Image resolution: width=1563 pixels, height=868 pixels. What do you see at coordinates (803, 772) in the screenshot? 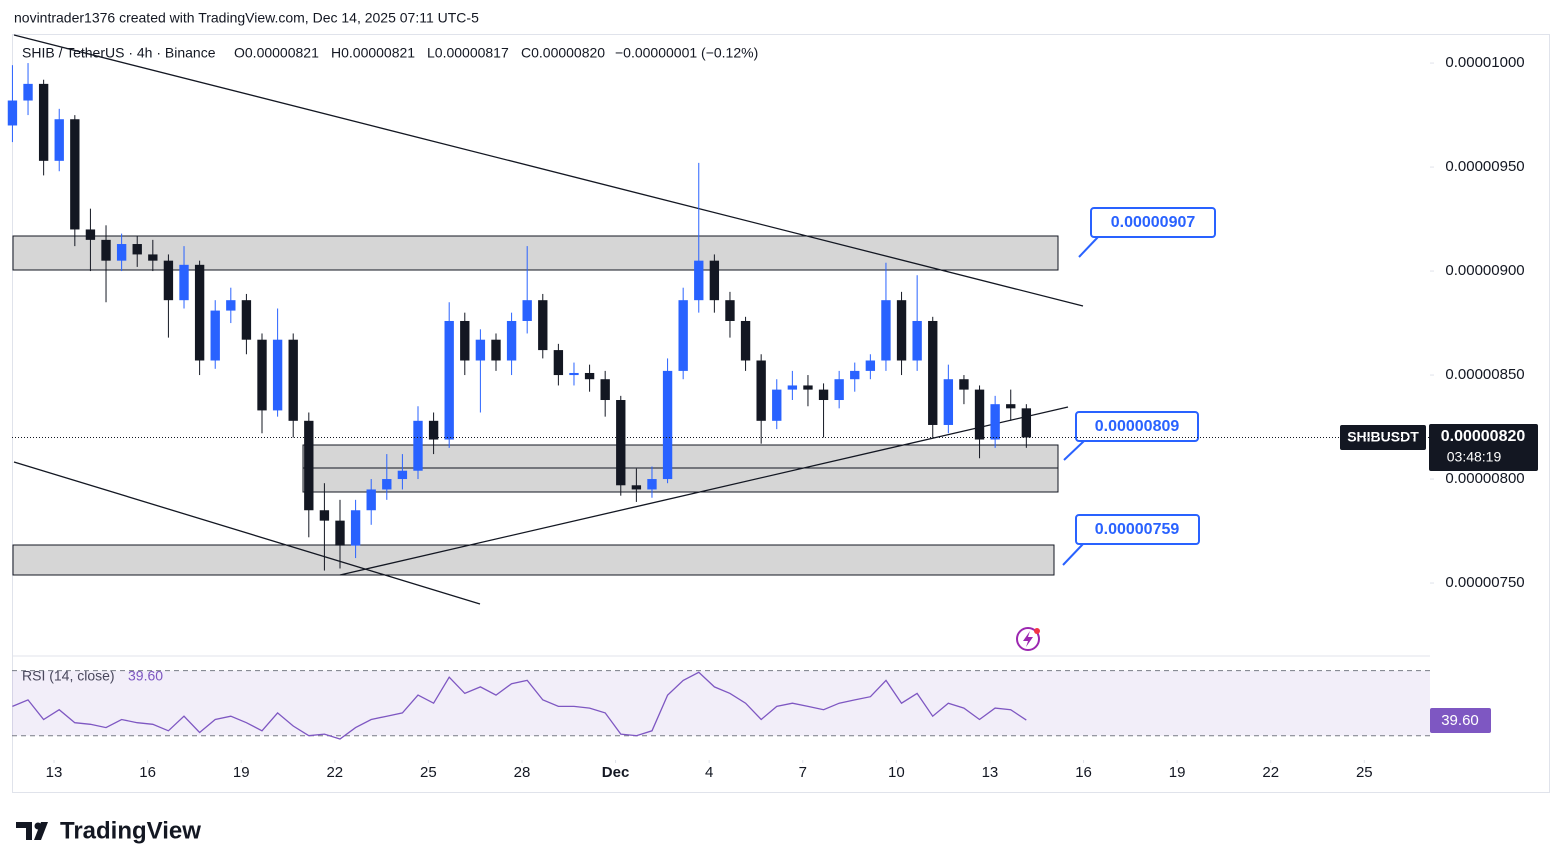
I see `x-tick-label: 7` at bounding box center [803, 772].